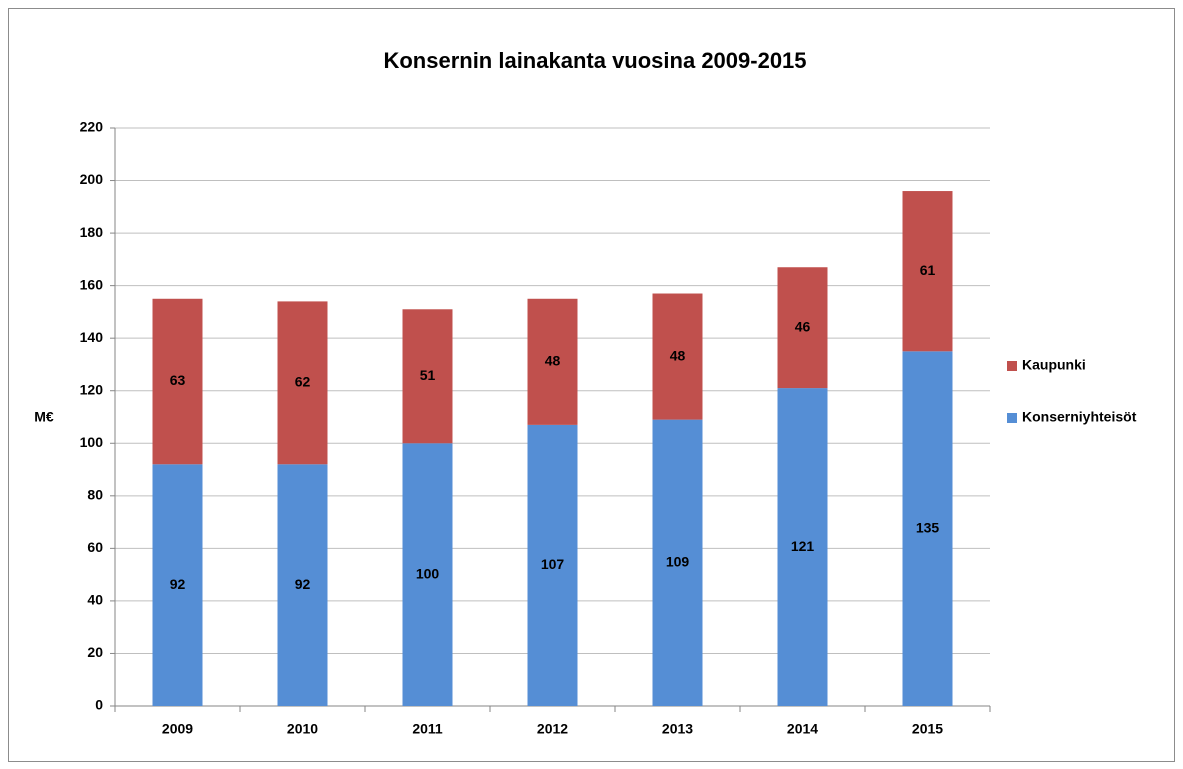  I want to click on x-tick-label: 2009, so click(177, 729).